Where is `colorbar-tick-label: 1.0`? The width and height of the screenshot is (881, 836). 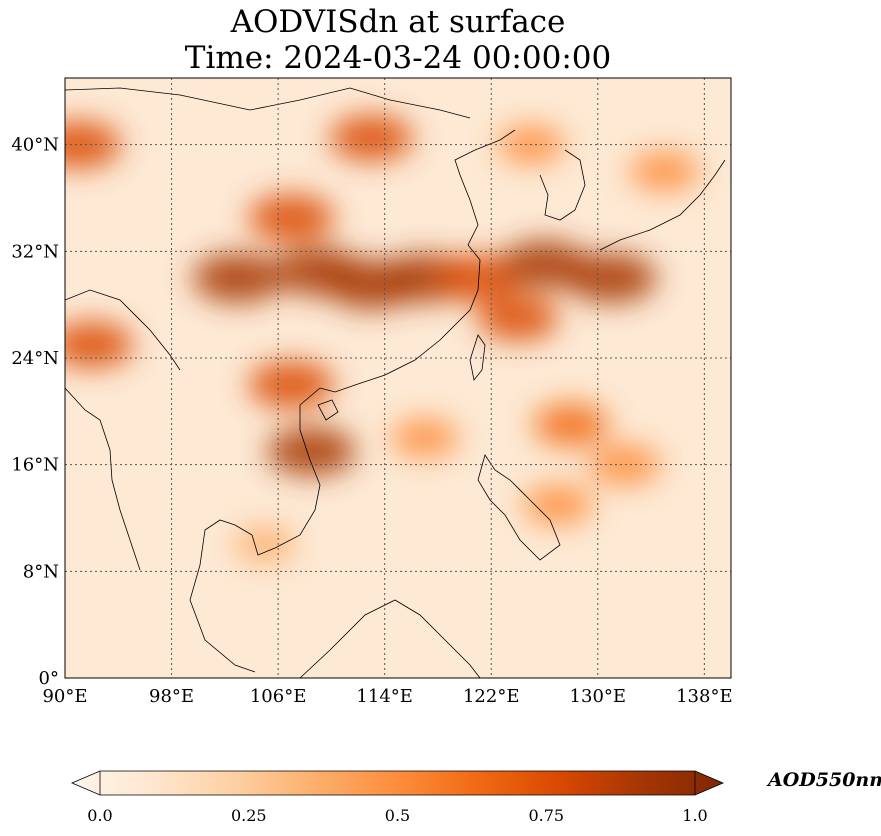 colorbar-tick-label: 1.0 is located at coordinates (695, 815).